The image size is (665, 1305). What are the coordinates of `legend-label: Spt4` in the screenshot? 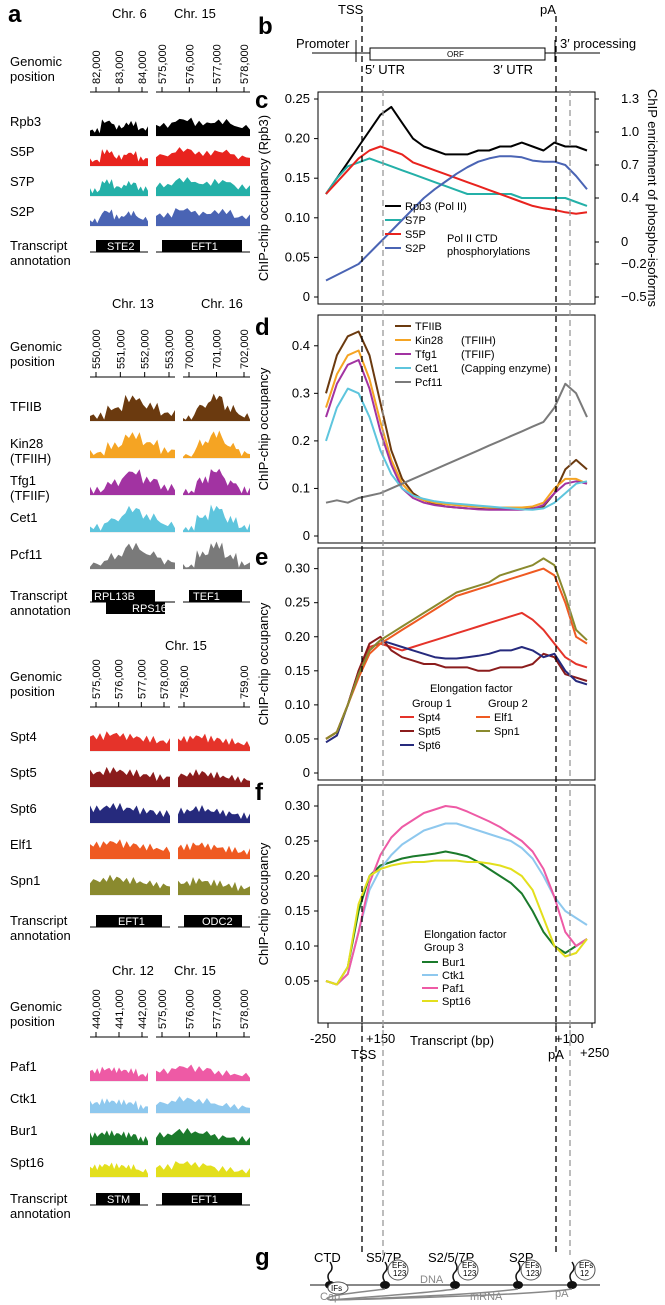 It's located at (429, 718).